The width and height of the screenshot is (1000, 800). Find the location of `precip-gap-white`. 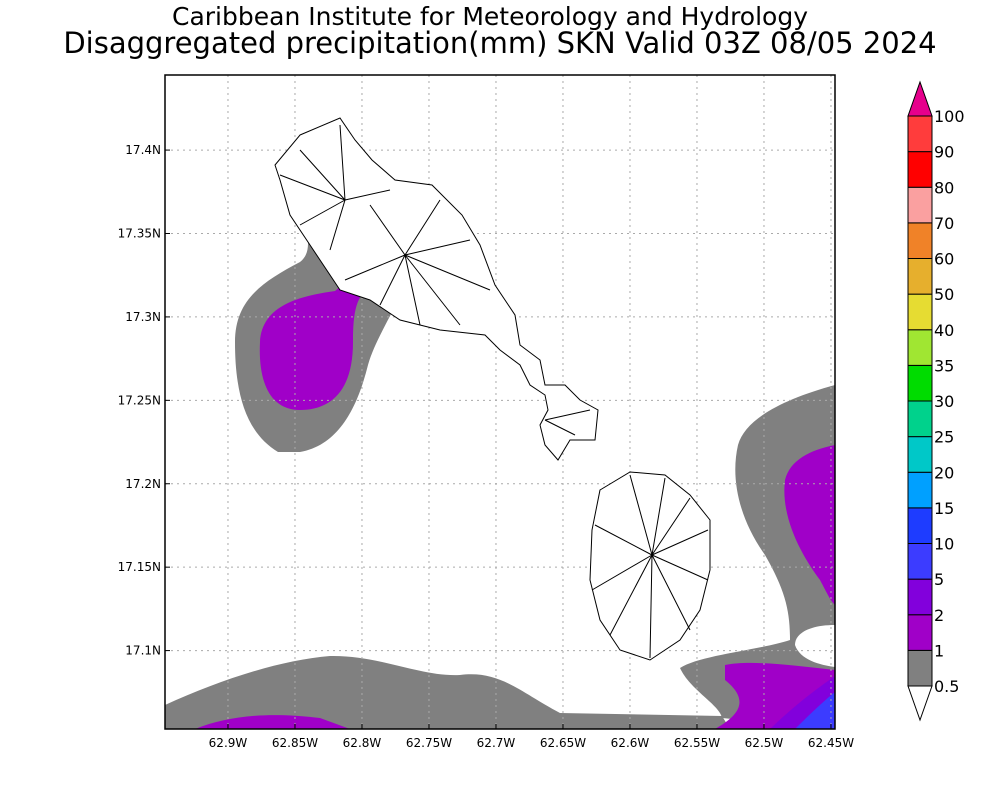

precip-gap-white is located at coordinates (815, 646).